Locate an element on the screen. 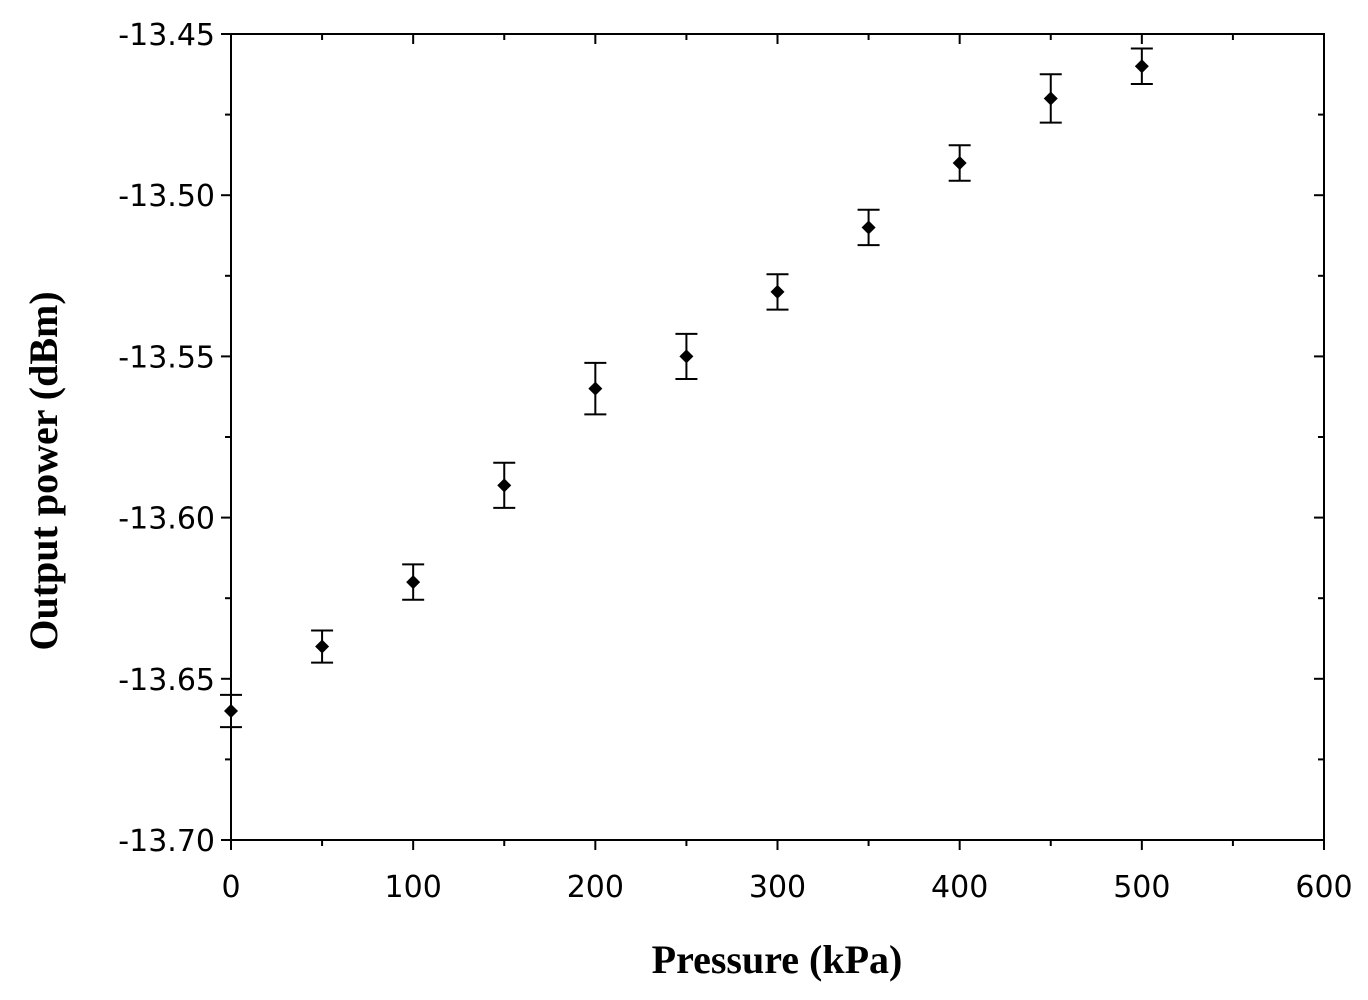 This screenshot has width=1368, height=1000. y-tick-label: -13.65 is located at coordinates (166, 680).